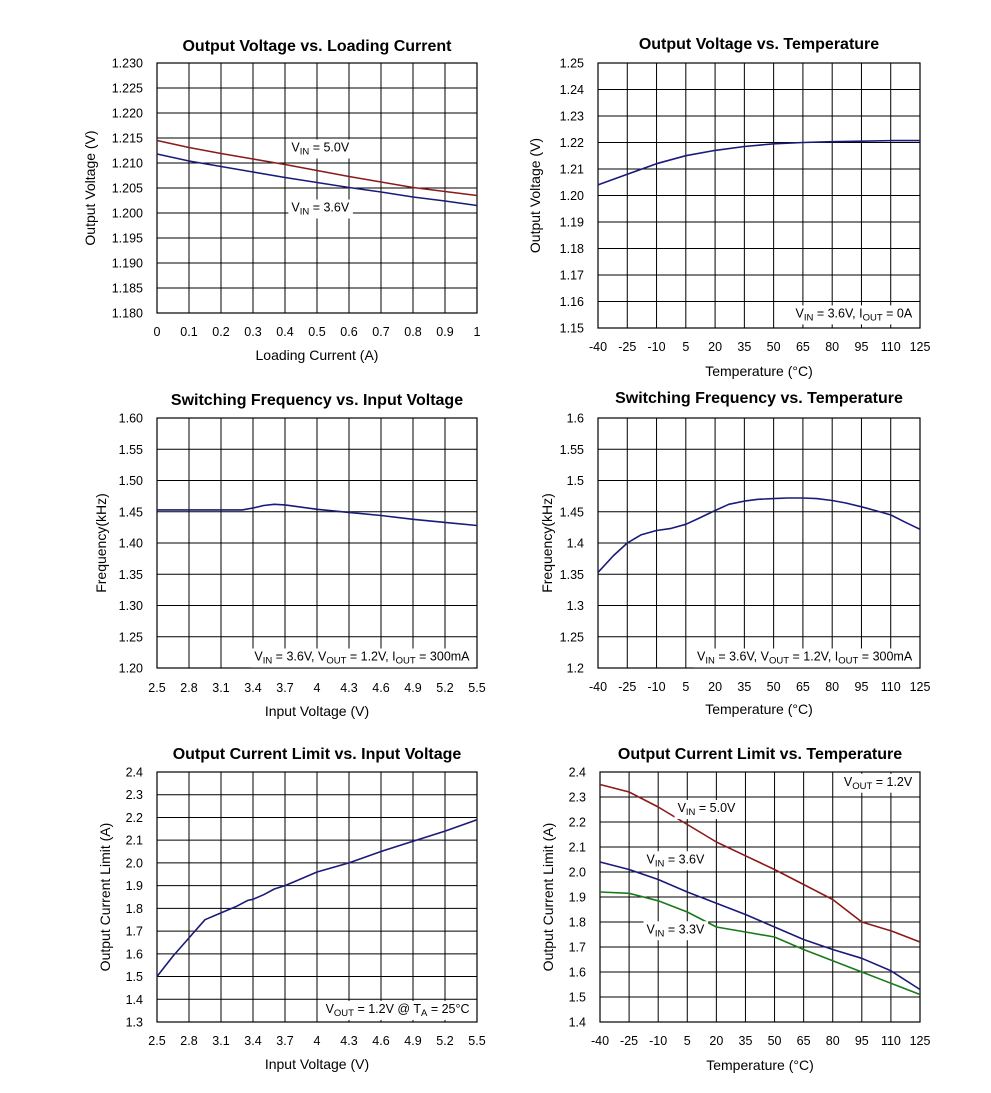 This screenshot has height=1093, width=991. I want to click on chart-4-annotation-1: VIN = 3.6V, VOUT = 1.2V, IOUT = 300mA, so click(805, 658).